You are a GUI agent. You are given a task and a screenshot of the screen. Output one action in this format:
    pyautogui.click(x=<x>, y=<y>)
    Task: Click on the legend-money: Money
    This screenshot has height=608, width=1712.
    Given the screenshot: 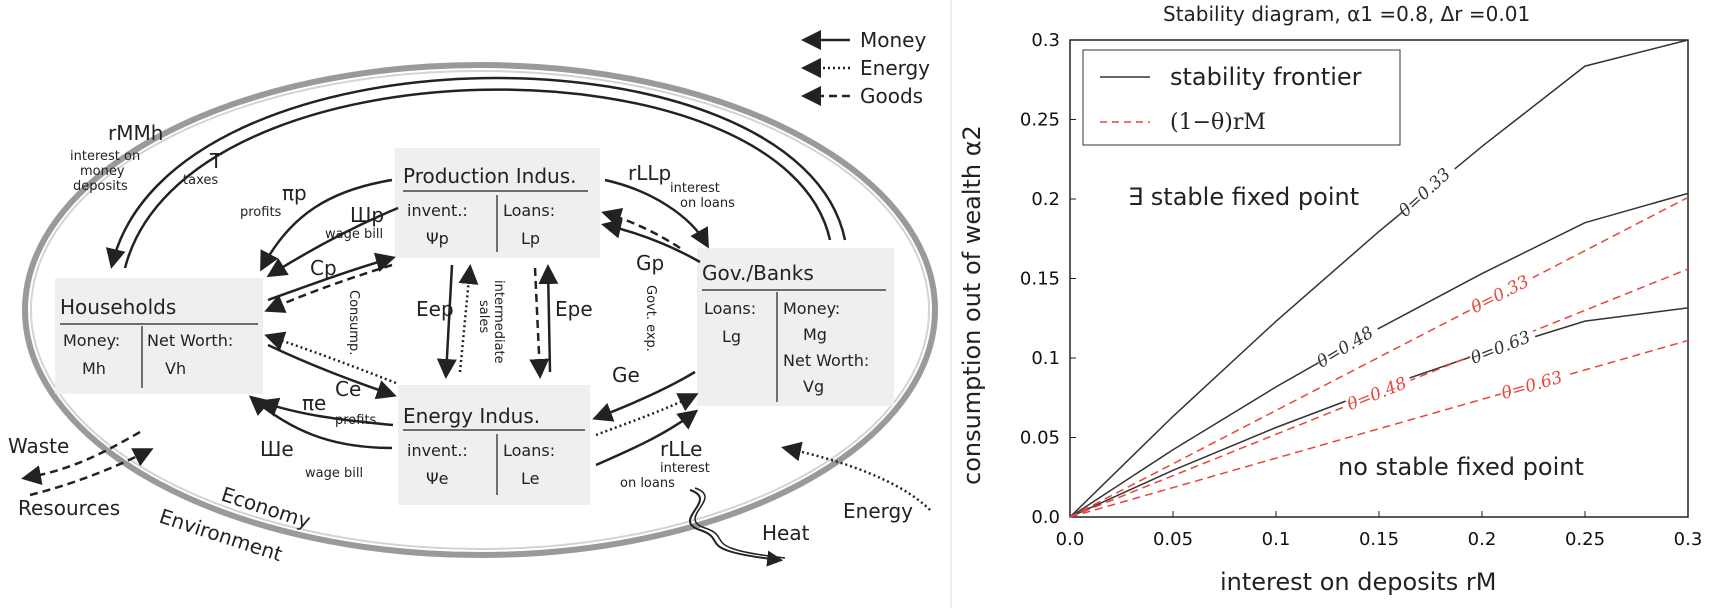 What is the action you would take?
    pyautogui.click(x=893, y=40)
    